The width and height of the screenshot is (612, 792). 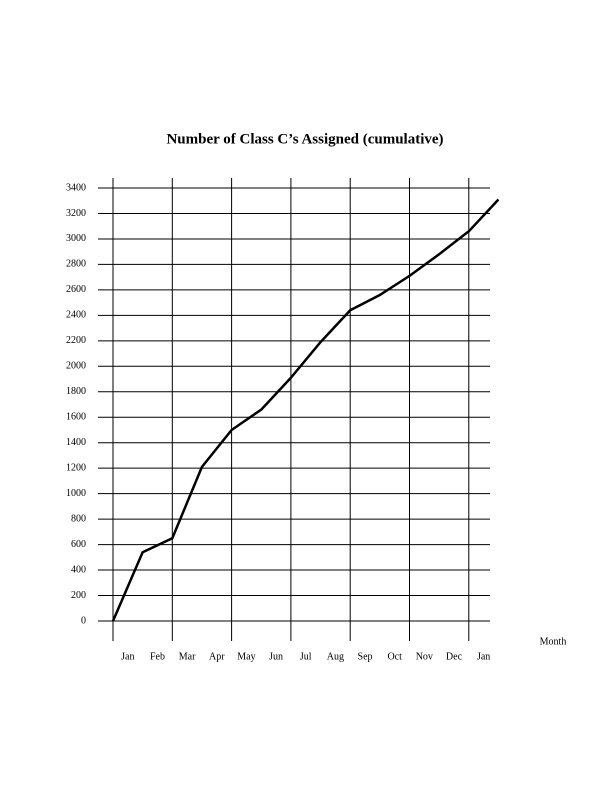 I want to click on x-tick-label: Apr, so click(x=217, y=656).